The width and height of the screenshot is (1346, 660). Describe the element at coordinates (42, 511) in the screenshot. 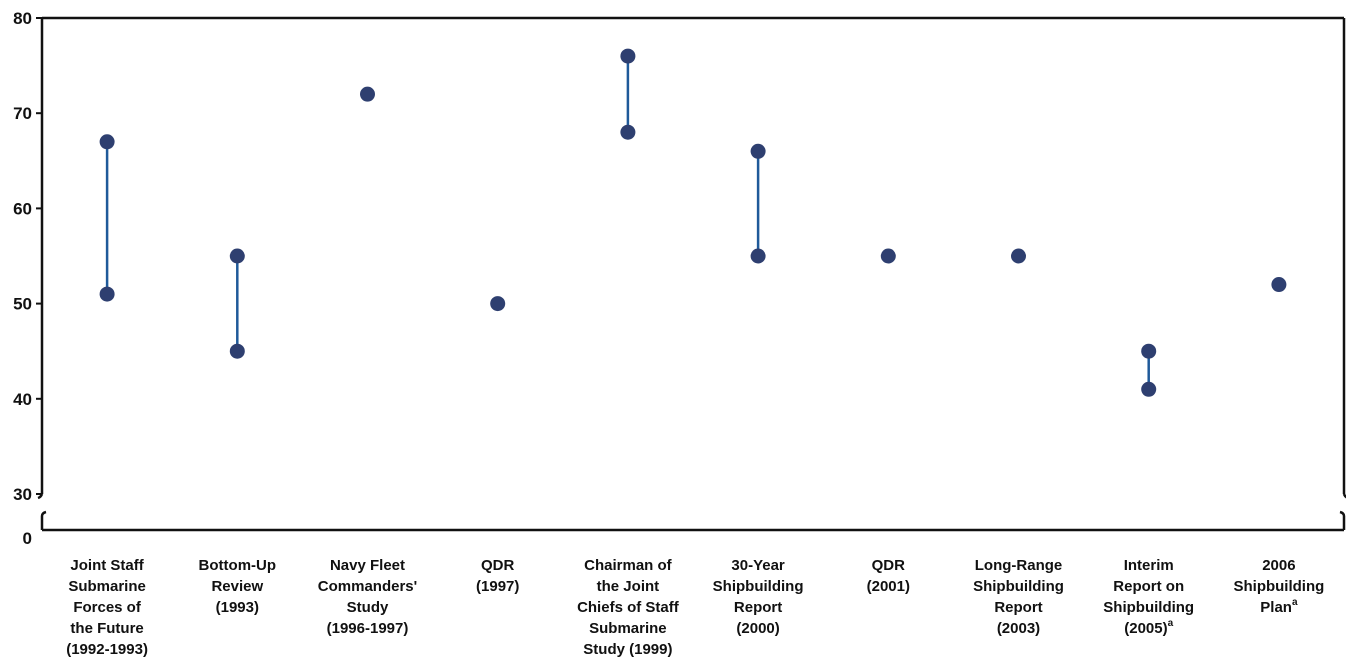

I see `axis-break-left` at that location.